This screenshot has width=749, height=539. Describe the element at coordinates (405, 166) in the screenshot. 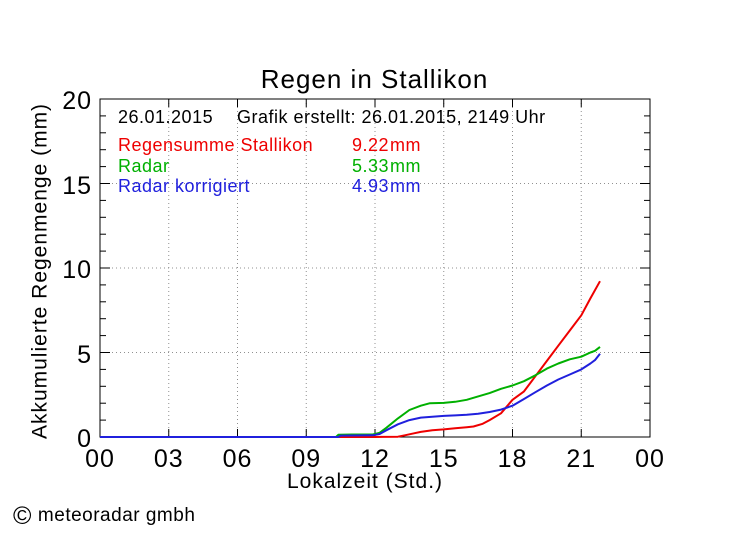

I see `legend-unit-radar: mm` at that location.